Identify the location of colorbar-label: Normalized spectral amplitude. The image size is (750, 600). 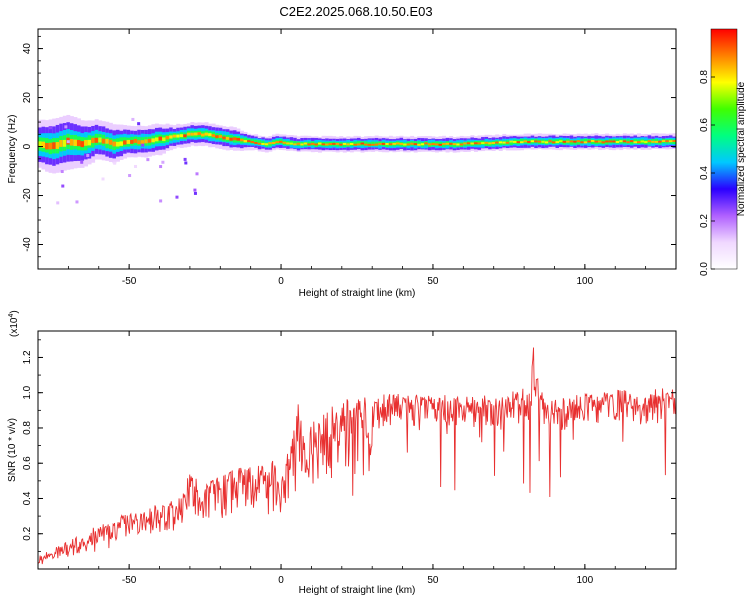
(741, 148).